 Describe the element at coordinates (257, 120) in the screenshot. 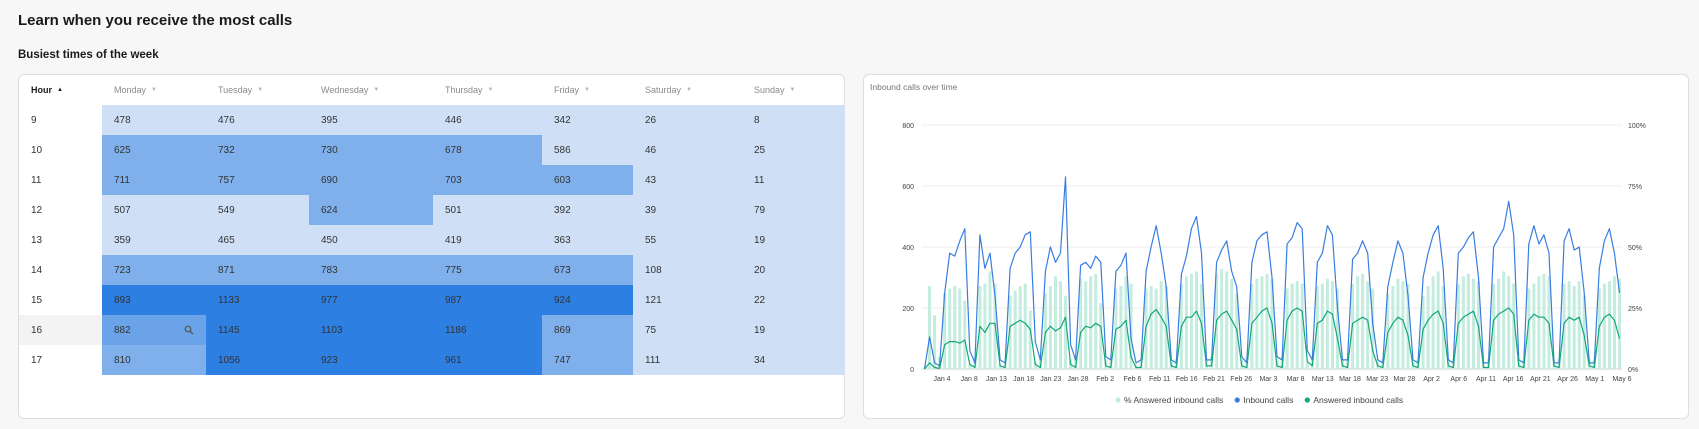

I see `heatmap-cell: 476` at that location.